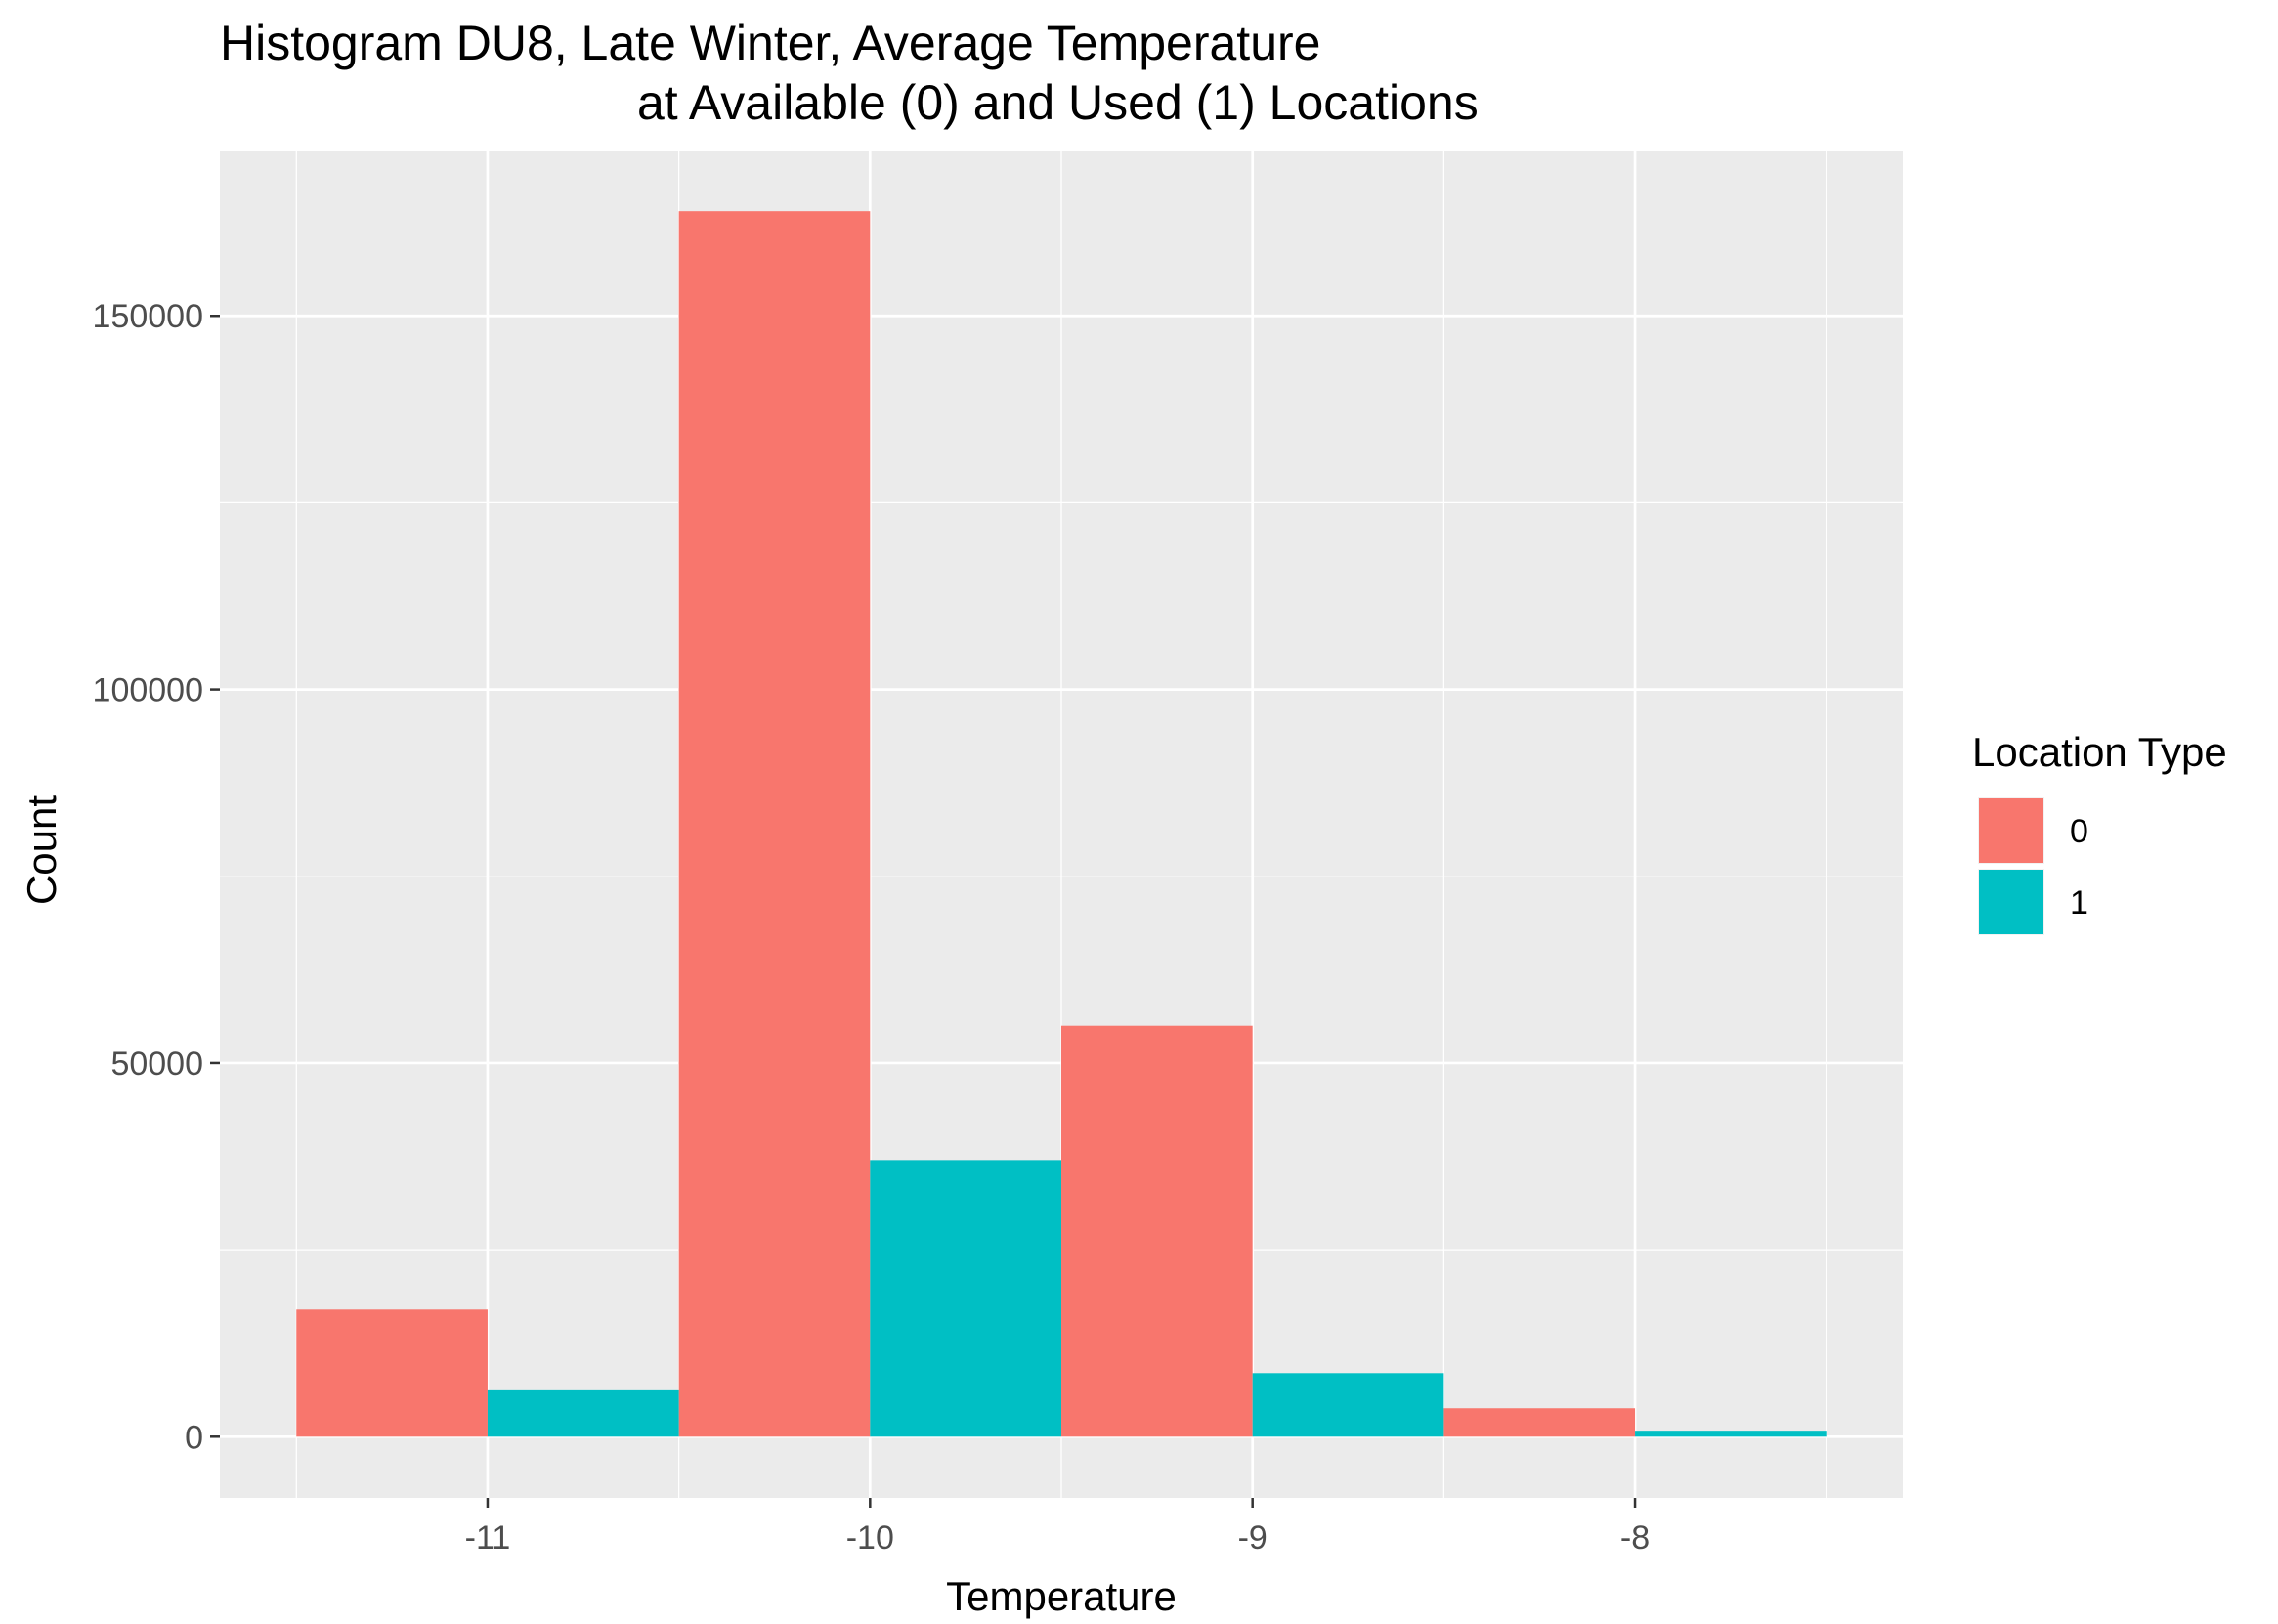 This screenshot has width=2278, height=1624. Describe the element at coordinates (148, 316) in the screenshot. I see `y-tick-label-3: 150000` at that location.